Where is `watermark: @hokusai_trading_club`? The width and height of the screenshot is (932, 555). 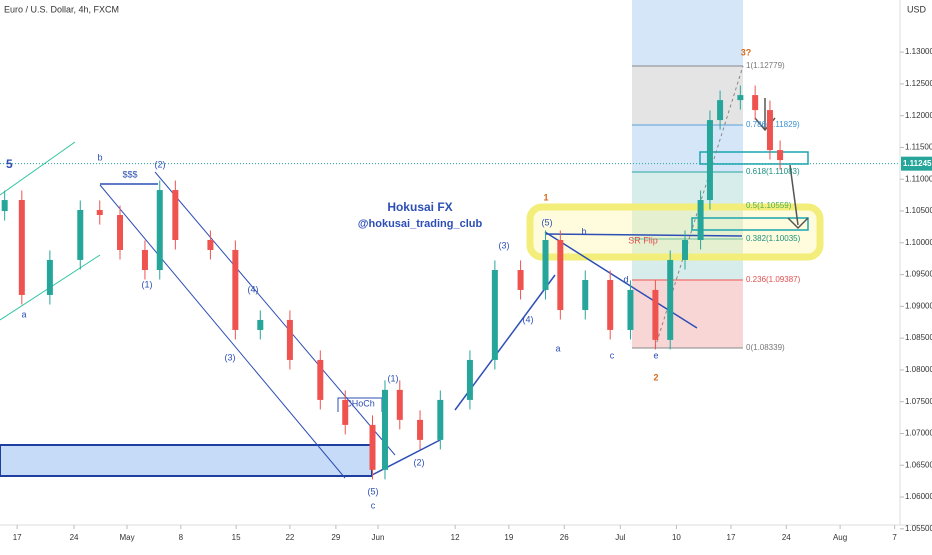 watermark: @hokusai_trading_club is located at coordinates (420, 224).